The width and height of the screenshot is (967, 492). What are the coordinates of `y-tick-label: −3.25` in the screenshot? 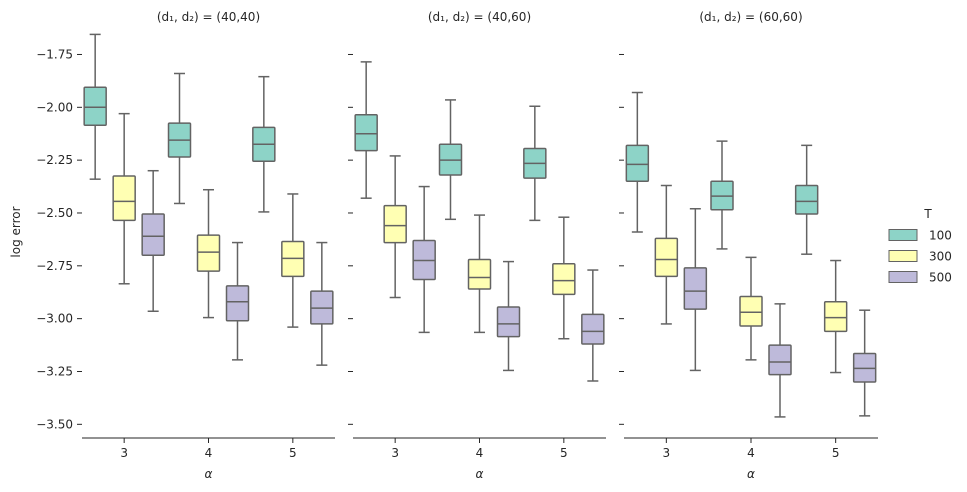 It's located at (54, 371).